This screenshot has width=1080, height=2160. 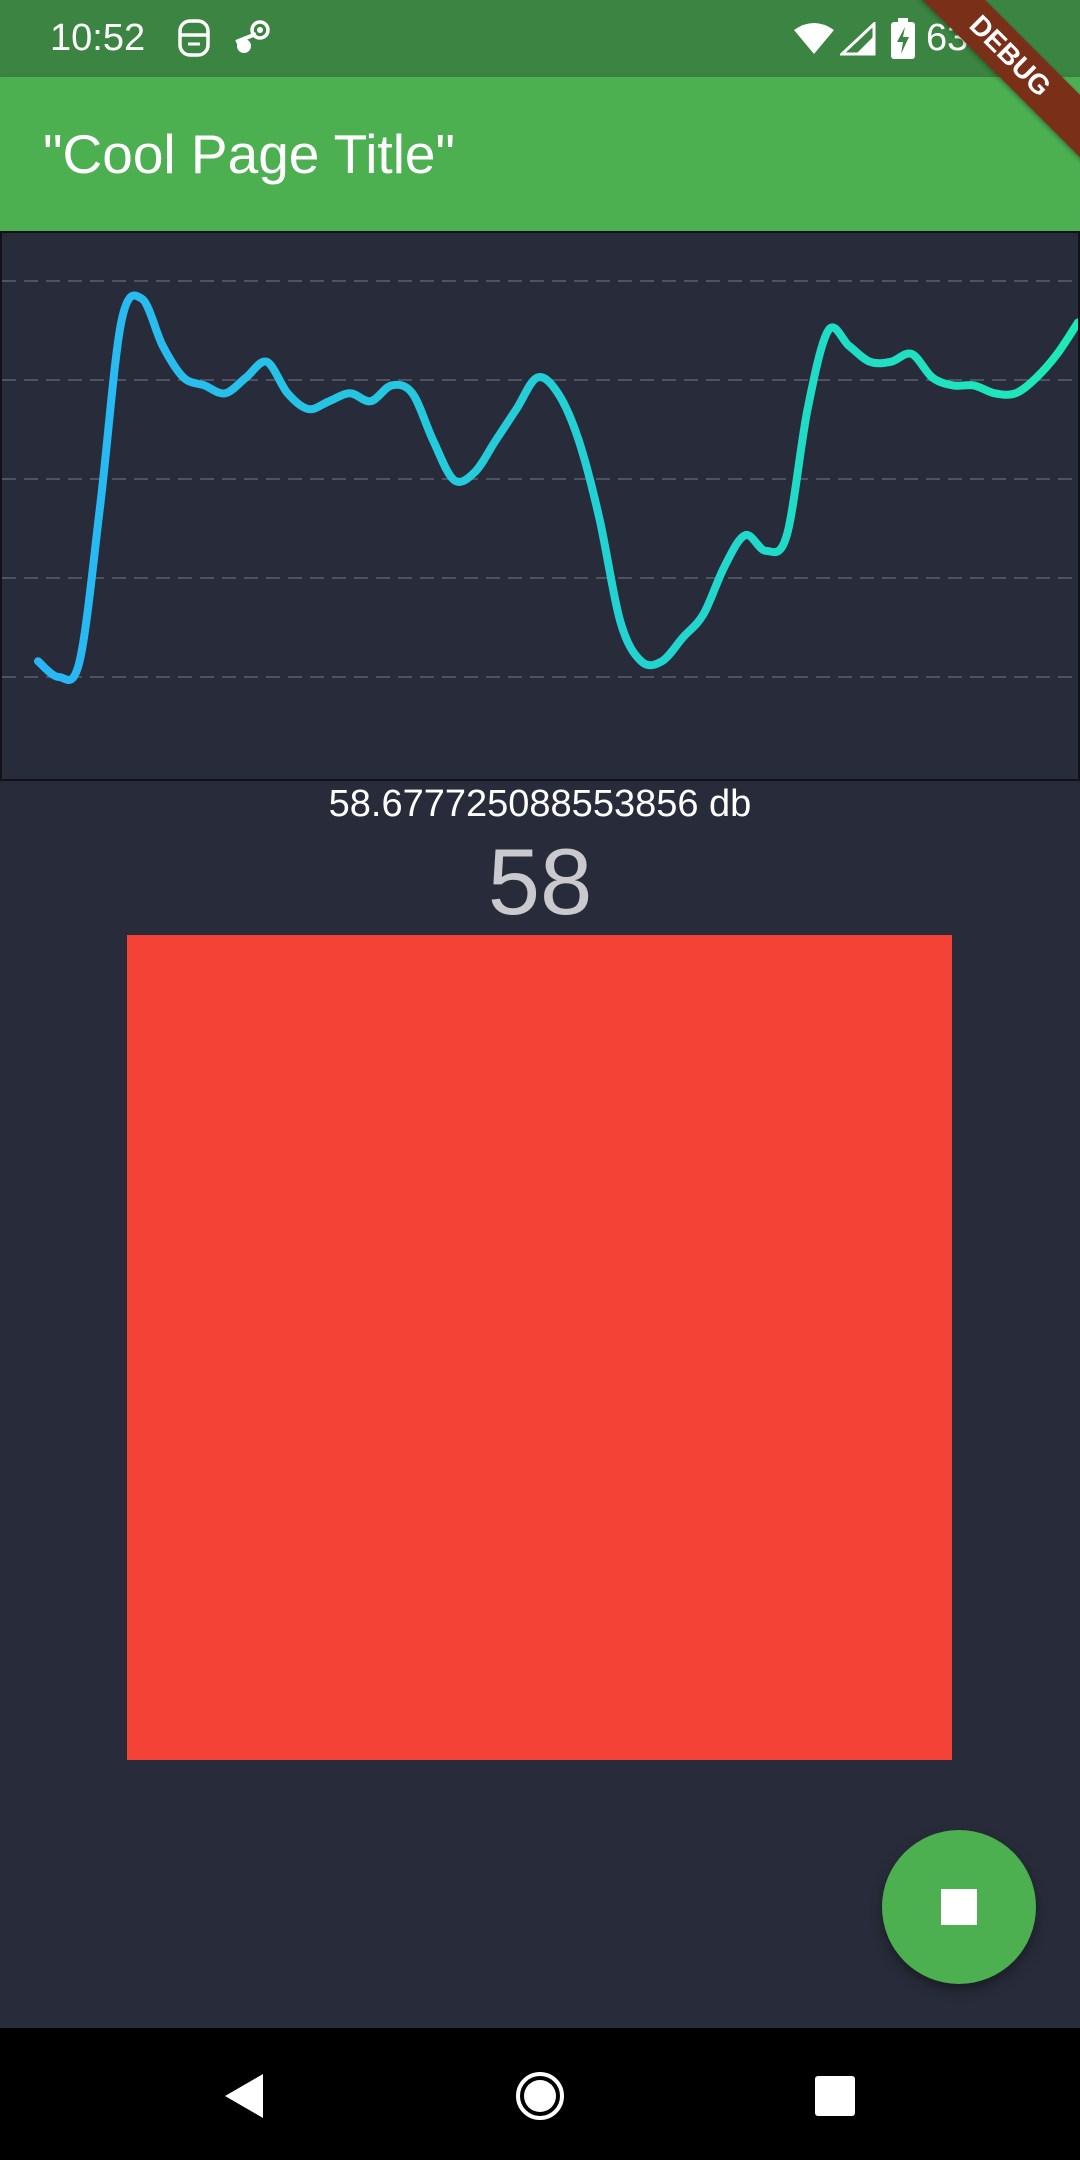 I want to click on battery-charging-icon, so click(x=903, y=41).